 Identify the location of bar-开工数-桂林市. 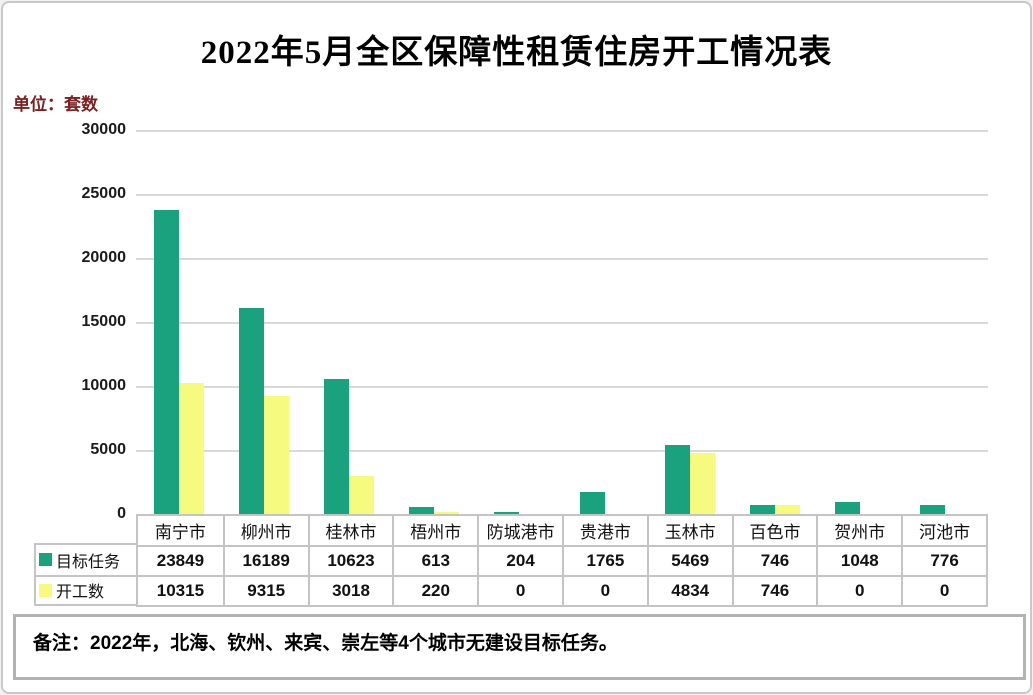
(361, 495).